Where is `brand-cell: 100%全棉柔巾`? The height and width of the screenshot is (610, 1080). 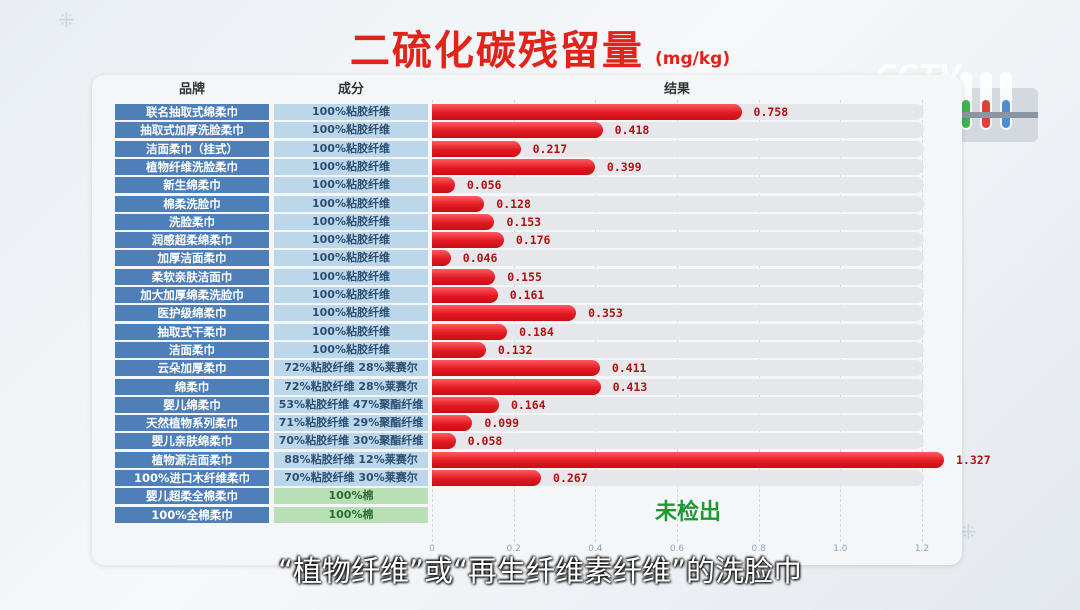 brand-cell: 100%全棉柔巾 is located at coordinates (192, 514).